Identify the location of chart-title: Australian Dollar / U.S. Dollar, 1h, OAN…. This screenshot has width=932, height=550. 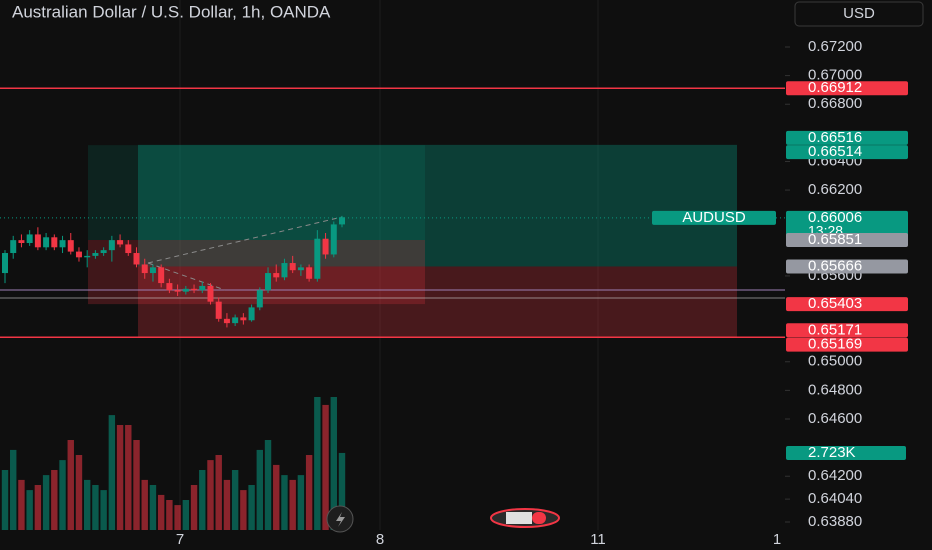
(171, 11).